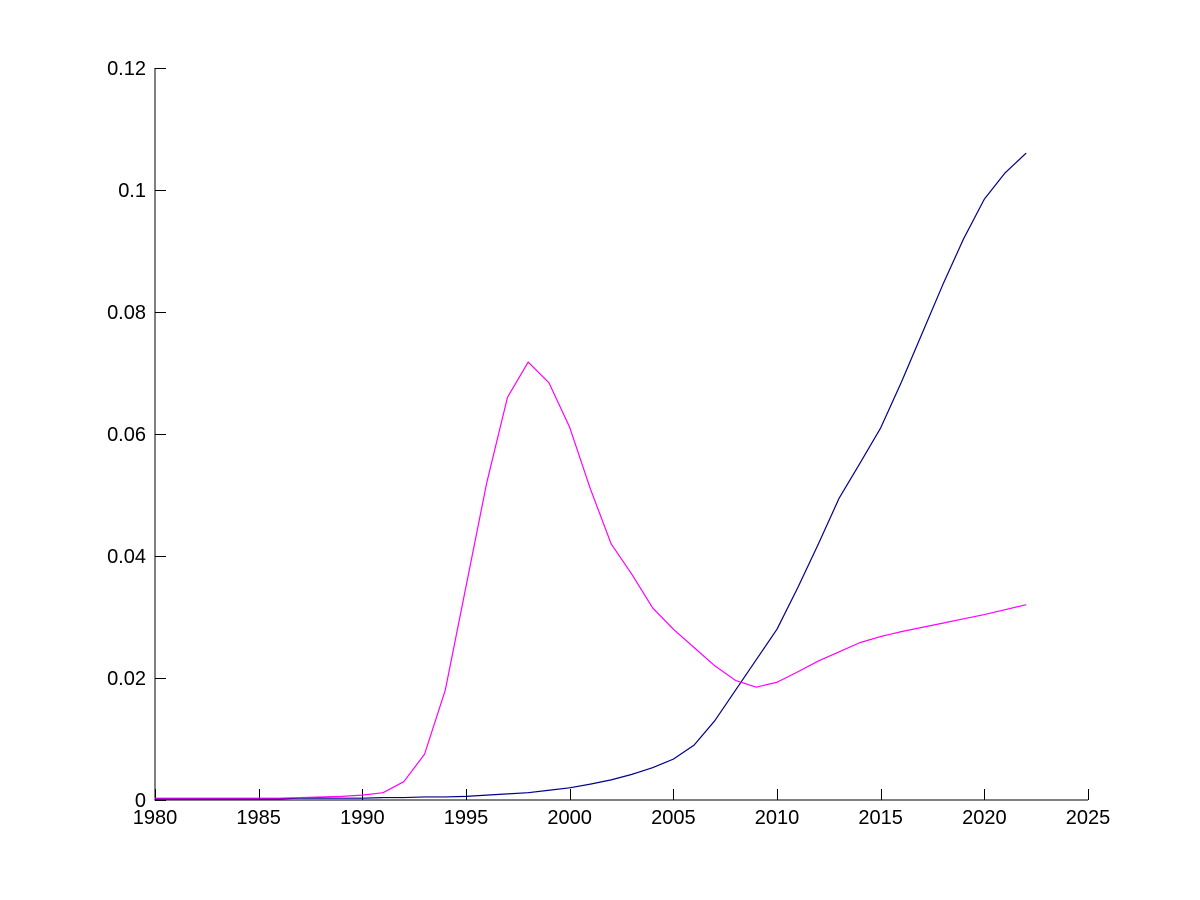  I want to click on x-axis-tick-label: 1980, so click(155, 818).